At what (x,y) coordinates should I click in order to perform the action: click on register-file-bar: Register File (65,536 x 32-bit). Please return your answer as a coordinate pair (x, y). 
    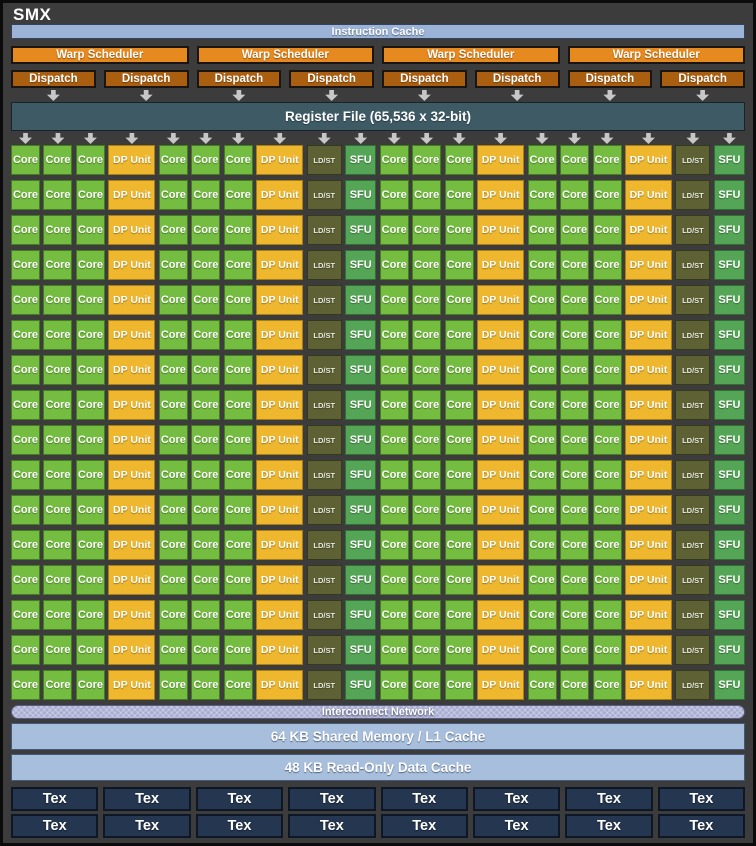
    Looking at the image, I should click on (378, 116).